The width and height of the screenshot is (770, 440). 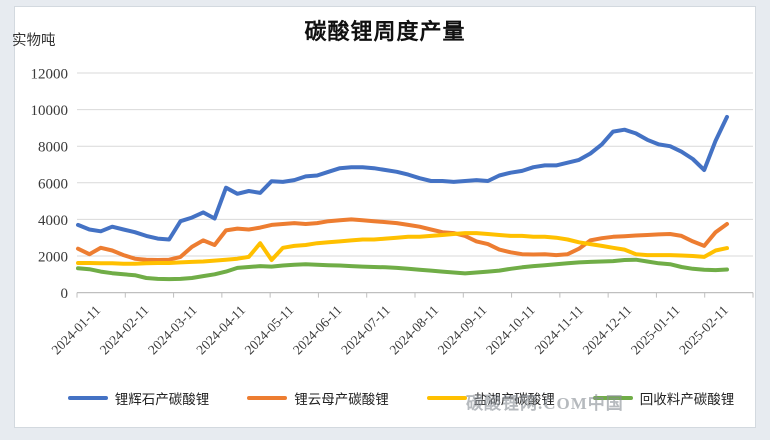 What do you see at coordinates (269, 330) in the screenshot?
I see `x-axis-tick-label: 2024-05-11` at bounding box center [269, 330].